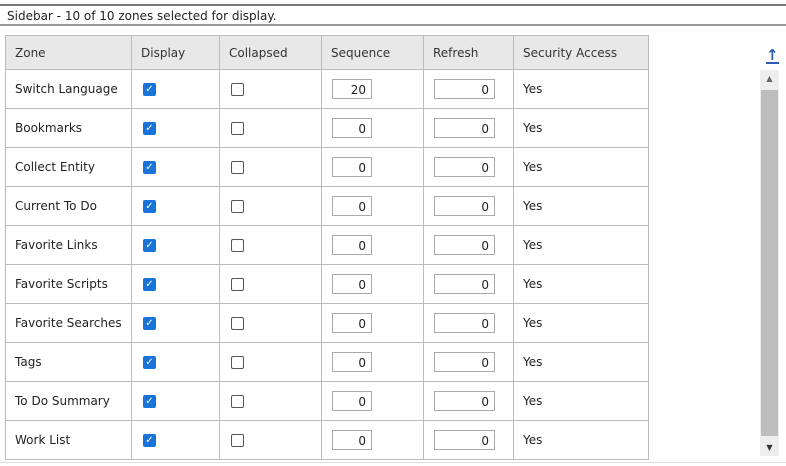 This screenshot has height=466, width=786. I want to click on zone-name: Bookmarks, so click(68, 128).